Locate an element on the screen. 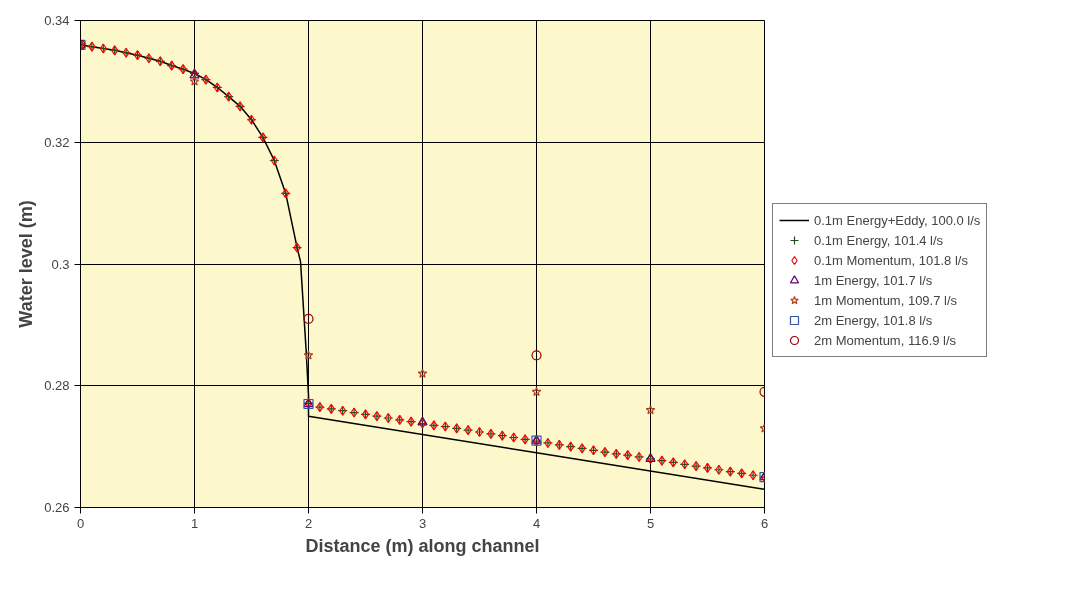  x-tick-label: 3 is located at coordinates (422, 523).